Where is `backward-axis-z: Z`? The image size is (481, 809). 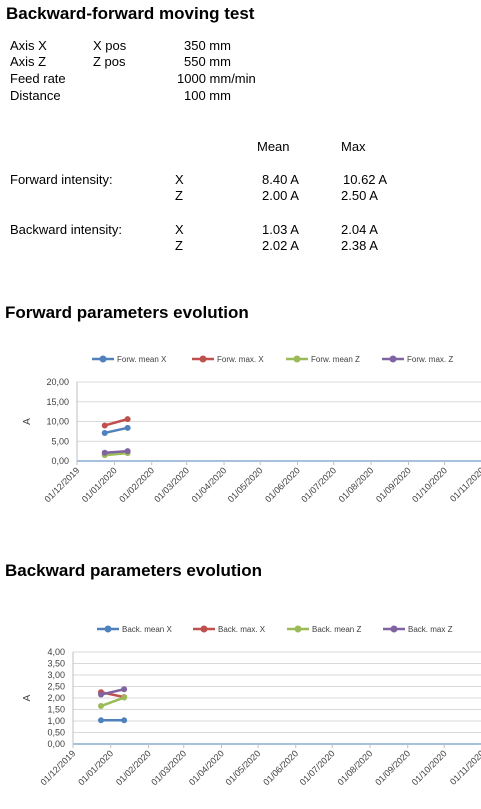
backward-axis-z: Z is located at coordinates (179, 245).